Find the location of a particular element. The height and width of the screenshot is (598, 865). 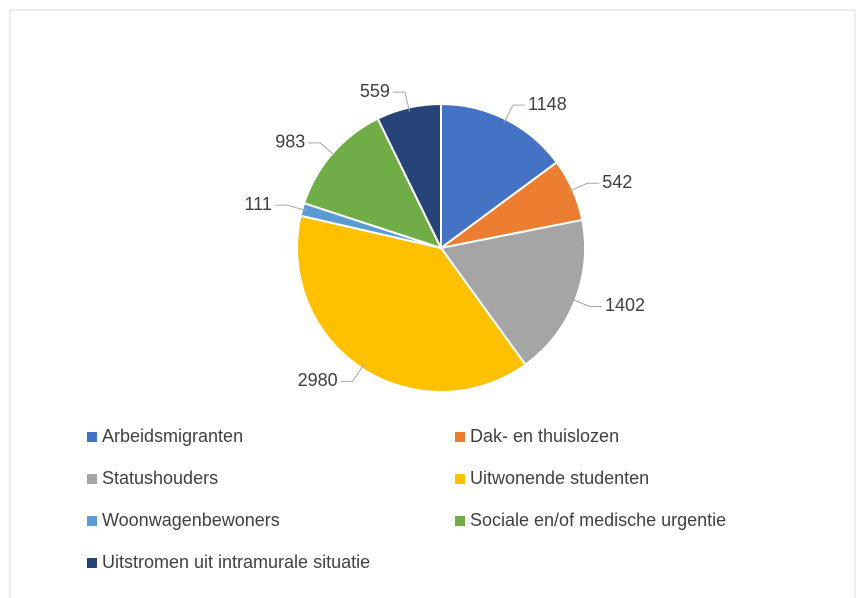

legend-label: Sociale en/of medische urgentie is located at coordinates (598, 520).